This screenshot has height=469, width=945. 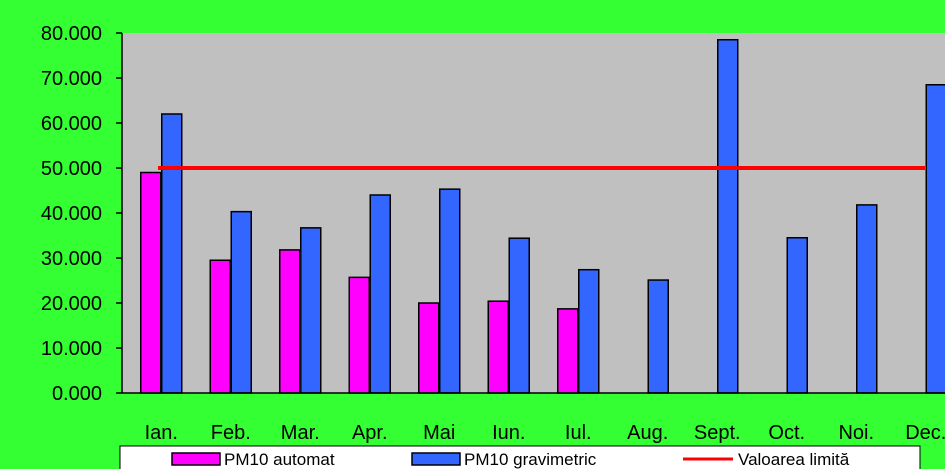 What do you see at coordinates (530, 459) in the screenshot?
I see `legend-label-gravimetric: PM10 gravimetric` at bounding box center [530, 459].